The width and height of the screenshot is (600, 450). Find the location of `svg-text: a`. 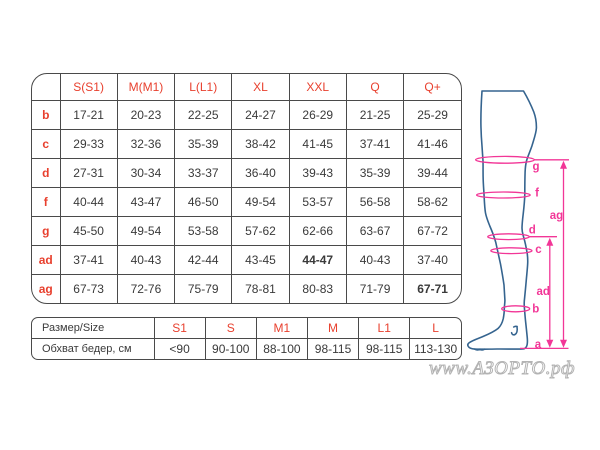

svg-text: a is located at coordinates (538, 345).